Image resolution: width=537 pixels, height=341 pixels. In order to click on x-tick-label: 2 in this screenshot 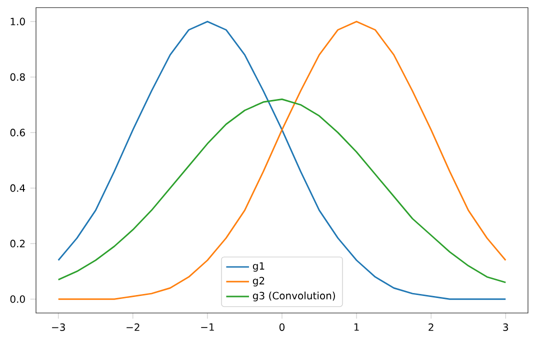, I will do `click(431, 327)`.